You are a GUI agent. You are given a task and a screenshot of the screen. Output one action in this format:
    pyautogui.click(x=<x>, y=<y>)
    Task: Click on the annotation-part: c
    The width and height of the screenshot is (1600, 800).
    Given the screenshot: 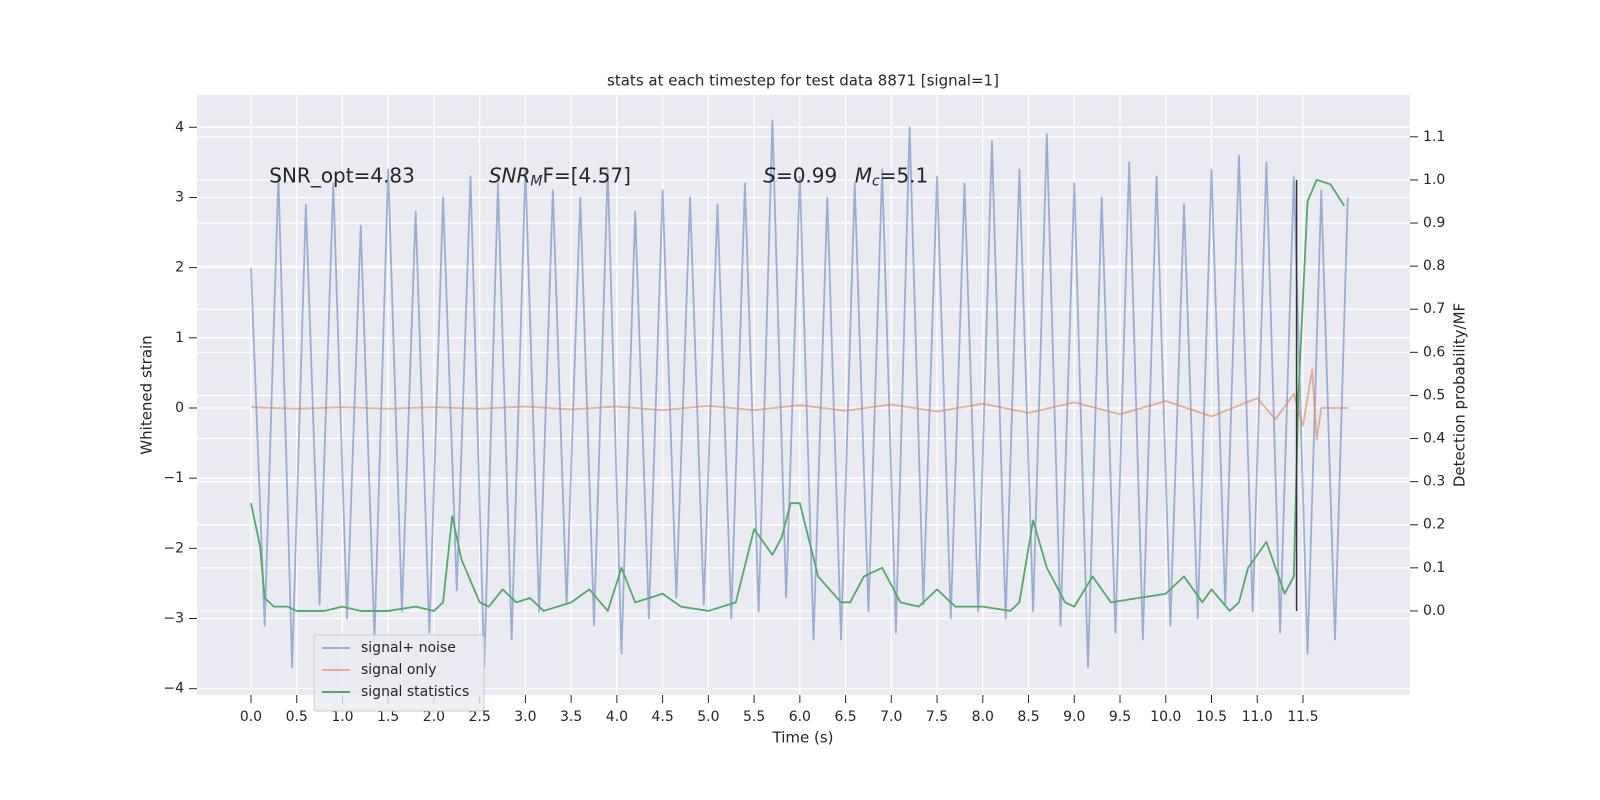 What is the action you would take?
    pyautogui.click(x=876, y=181)
    